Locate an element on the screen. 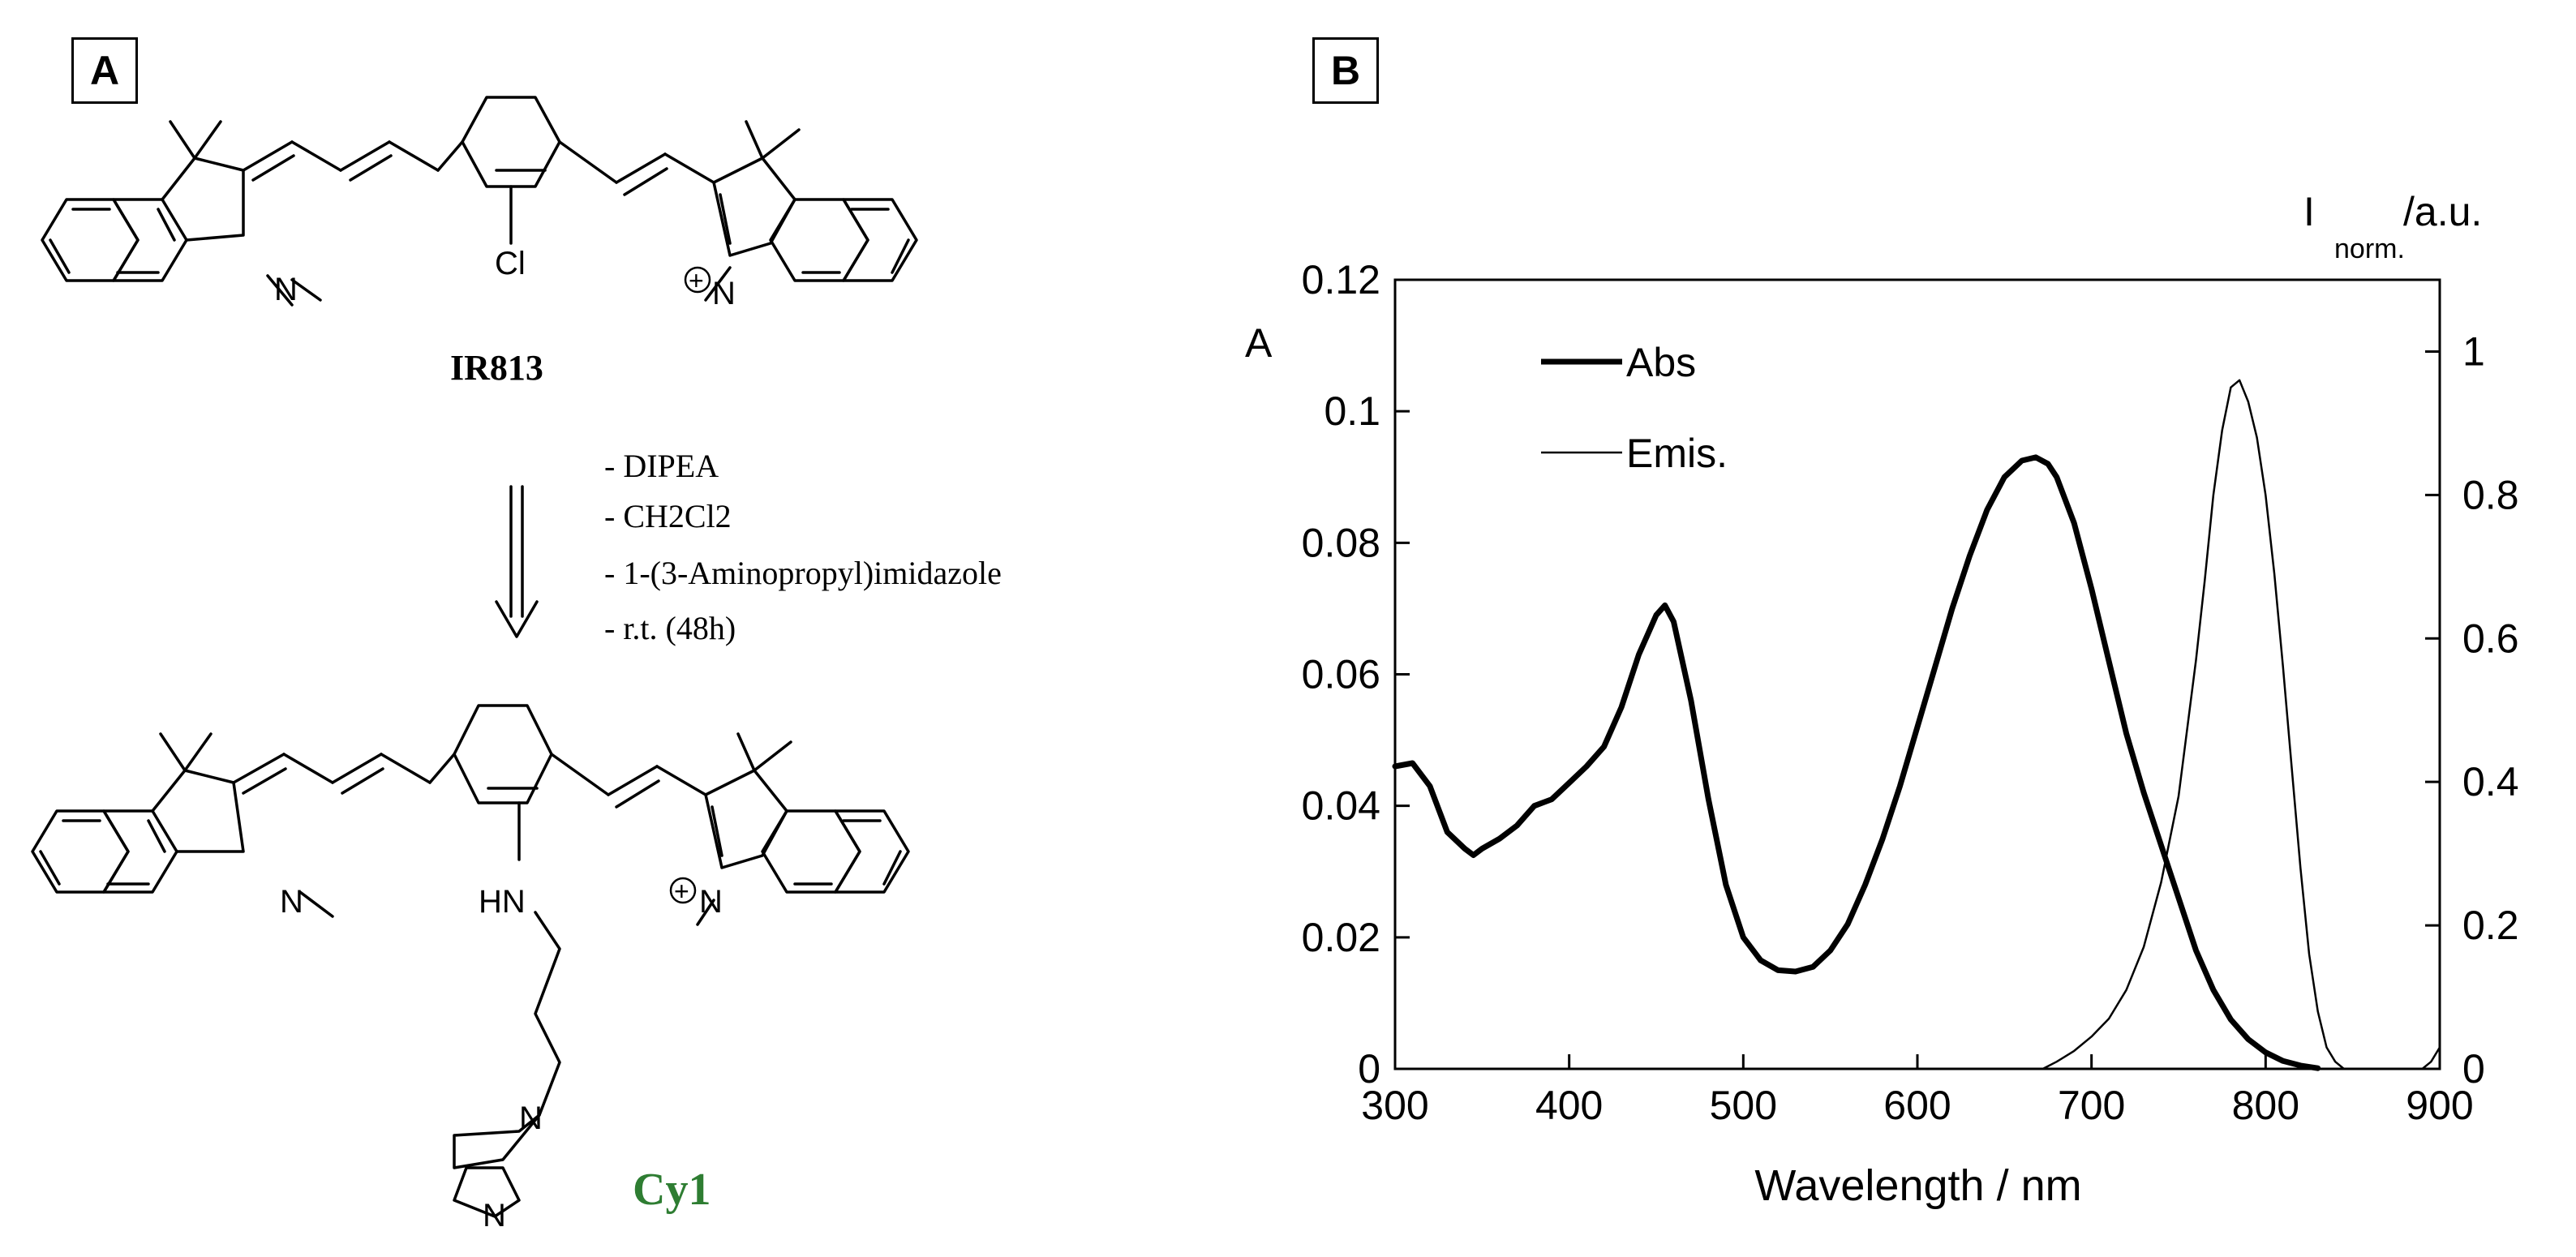 The width and height of the screenshot is (2576, 1257). y2-tick-label: 1 is located at coordinates (2473, 351).